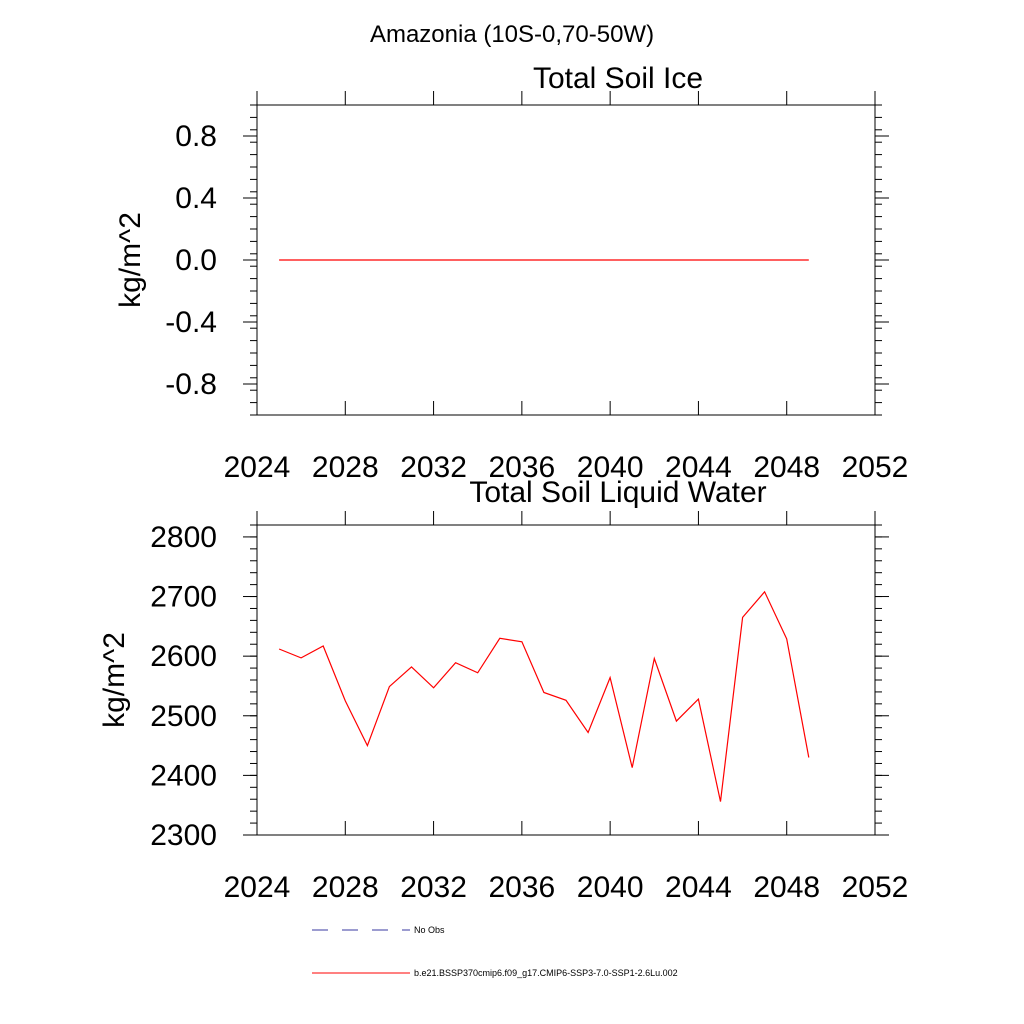 The width and height of the screenshot is (1024, 1024). Describe the element at coordinates (618, 78) in the screenshot. I see `chart-title: Total Soil Ice` at that location.